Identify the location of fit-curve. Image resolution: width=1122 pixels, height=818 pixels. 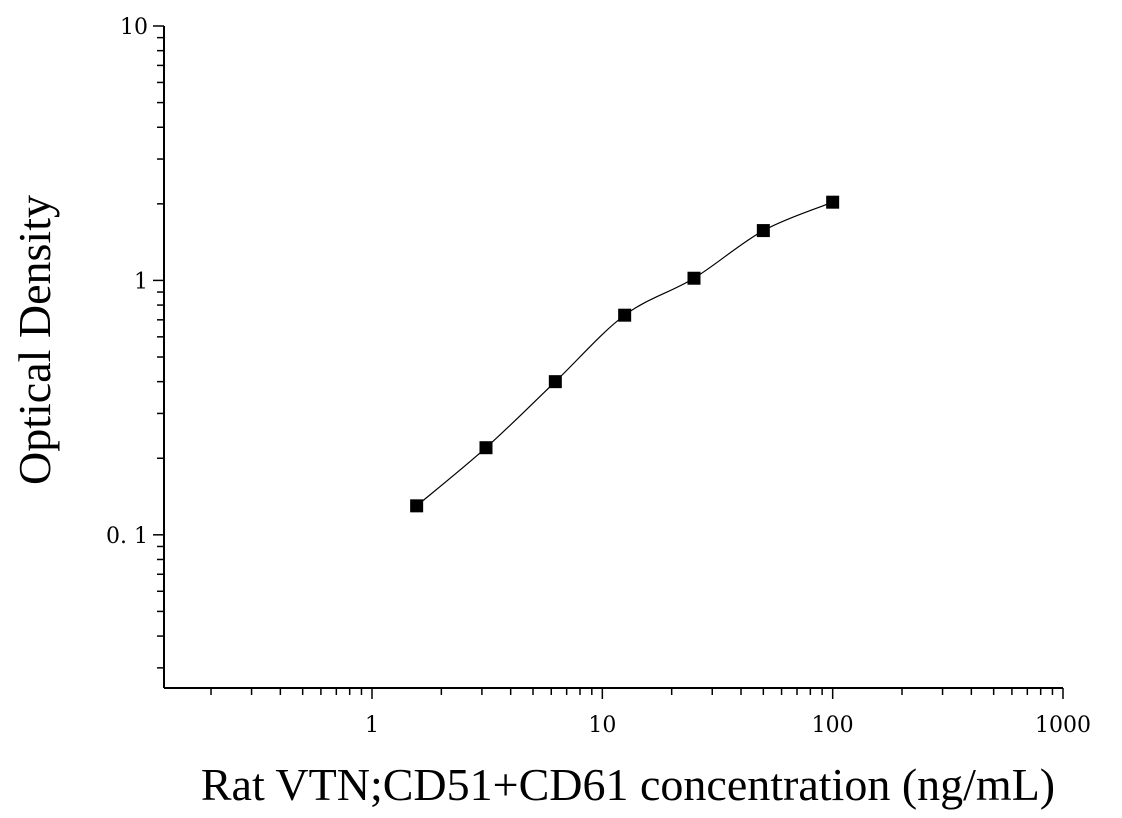
(624, 354).